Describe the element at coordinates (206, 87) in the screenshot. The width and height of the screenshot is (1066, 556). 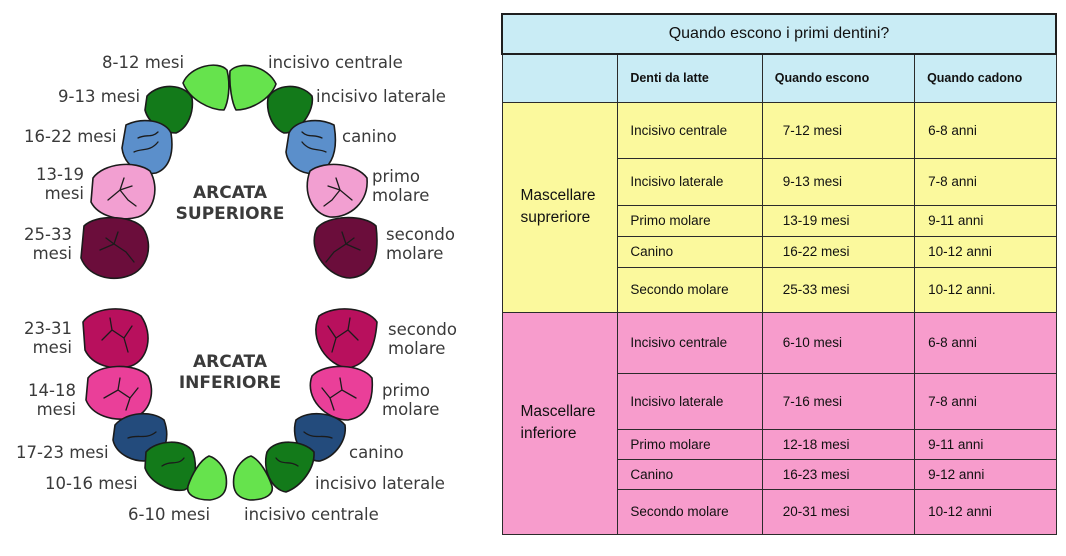
I see `upper-central-incisor-left` at that location.